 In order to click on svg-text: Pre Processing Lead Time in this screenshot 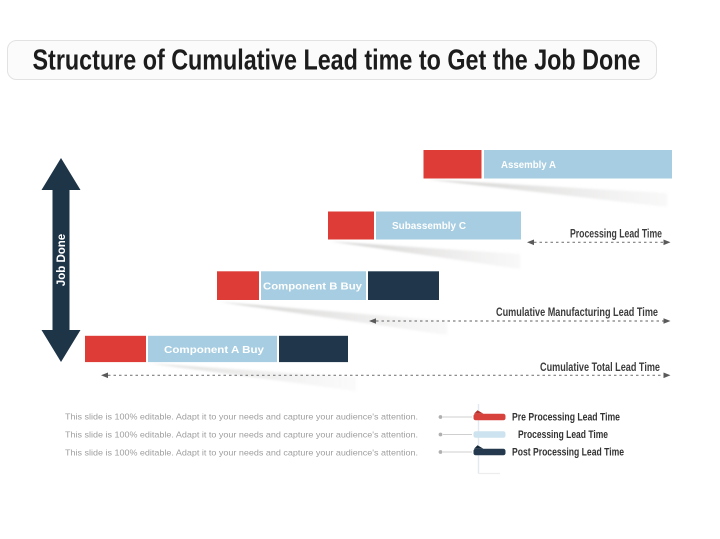, I will do `click(566, 418)`.